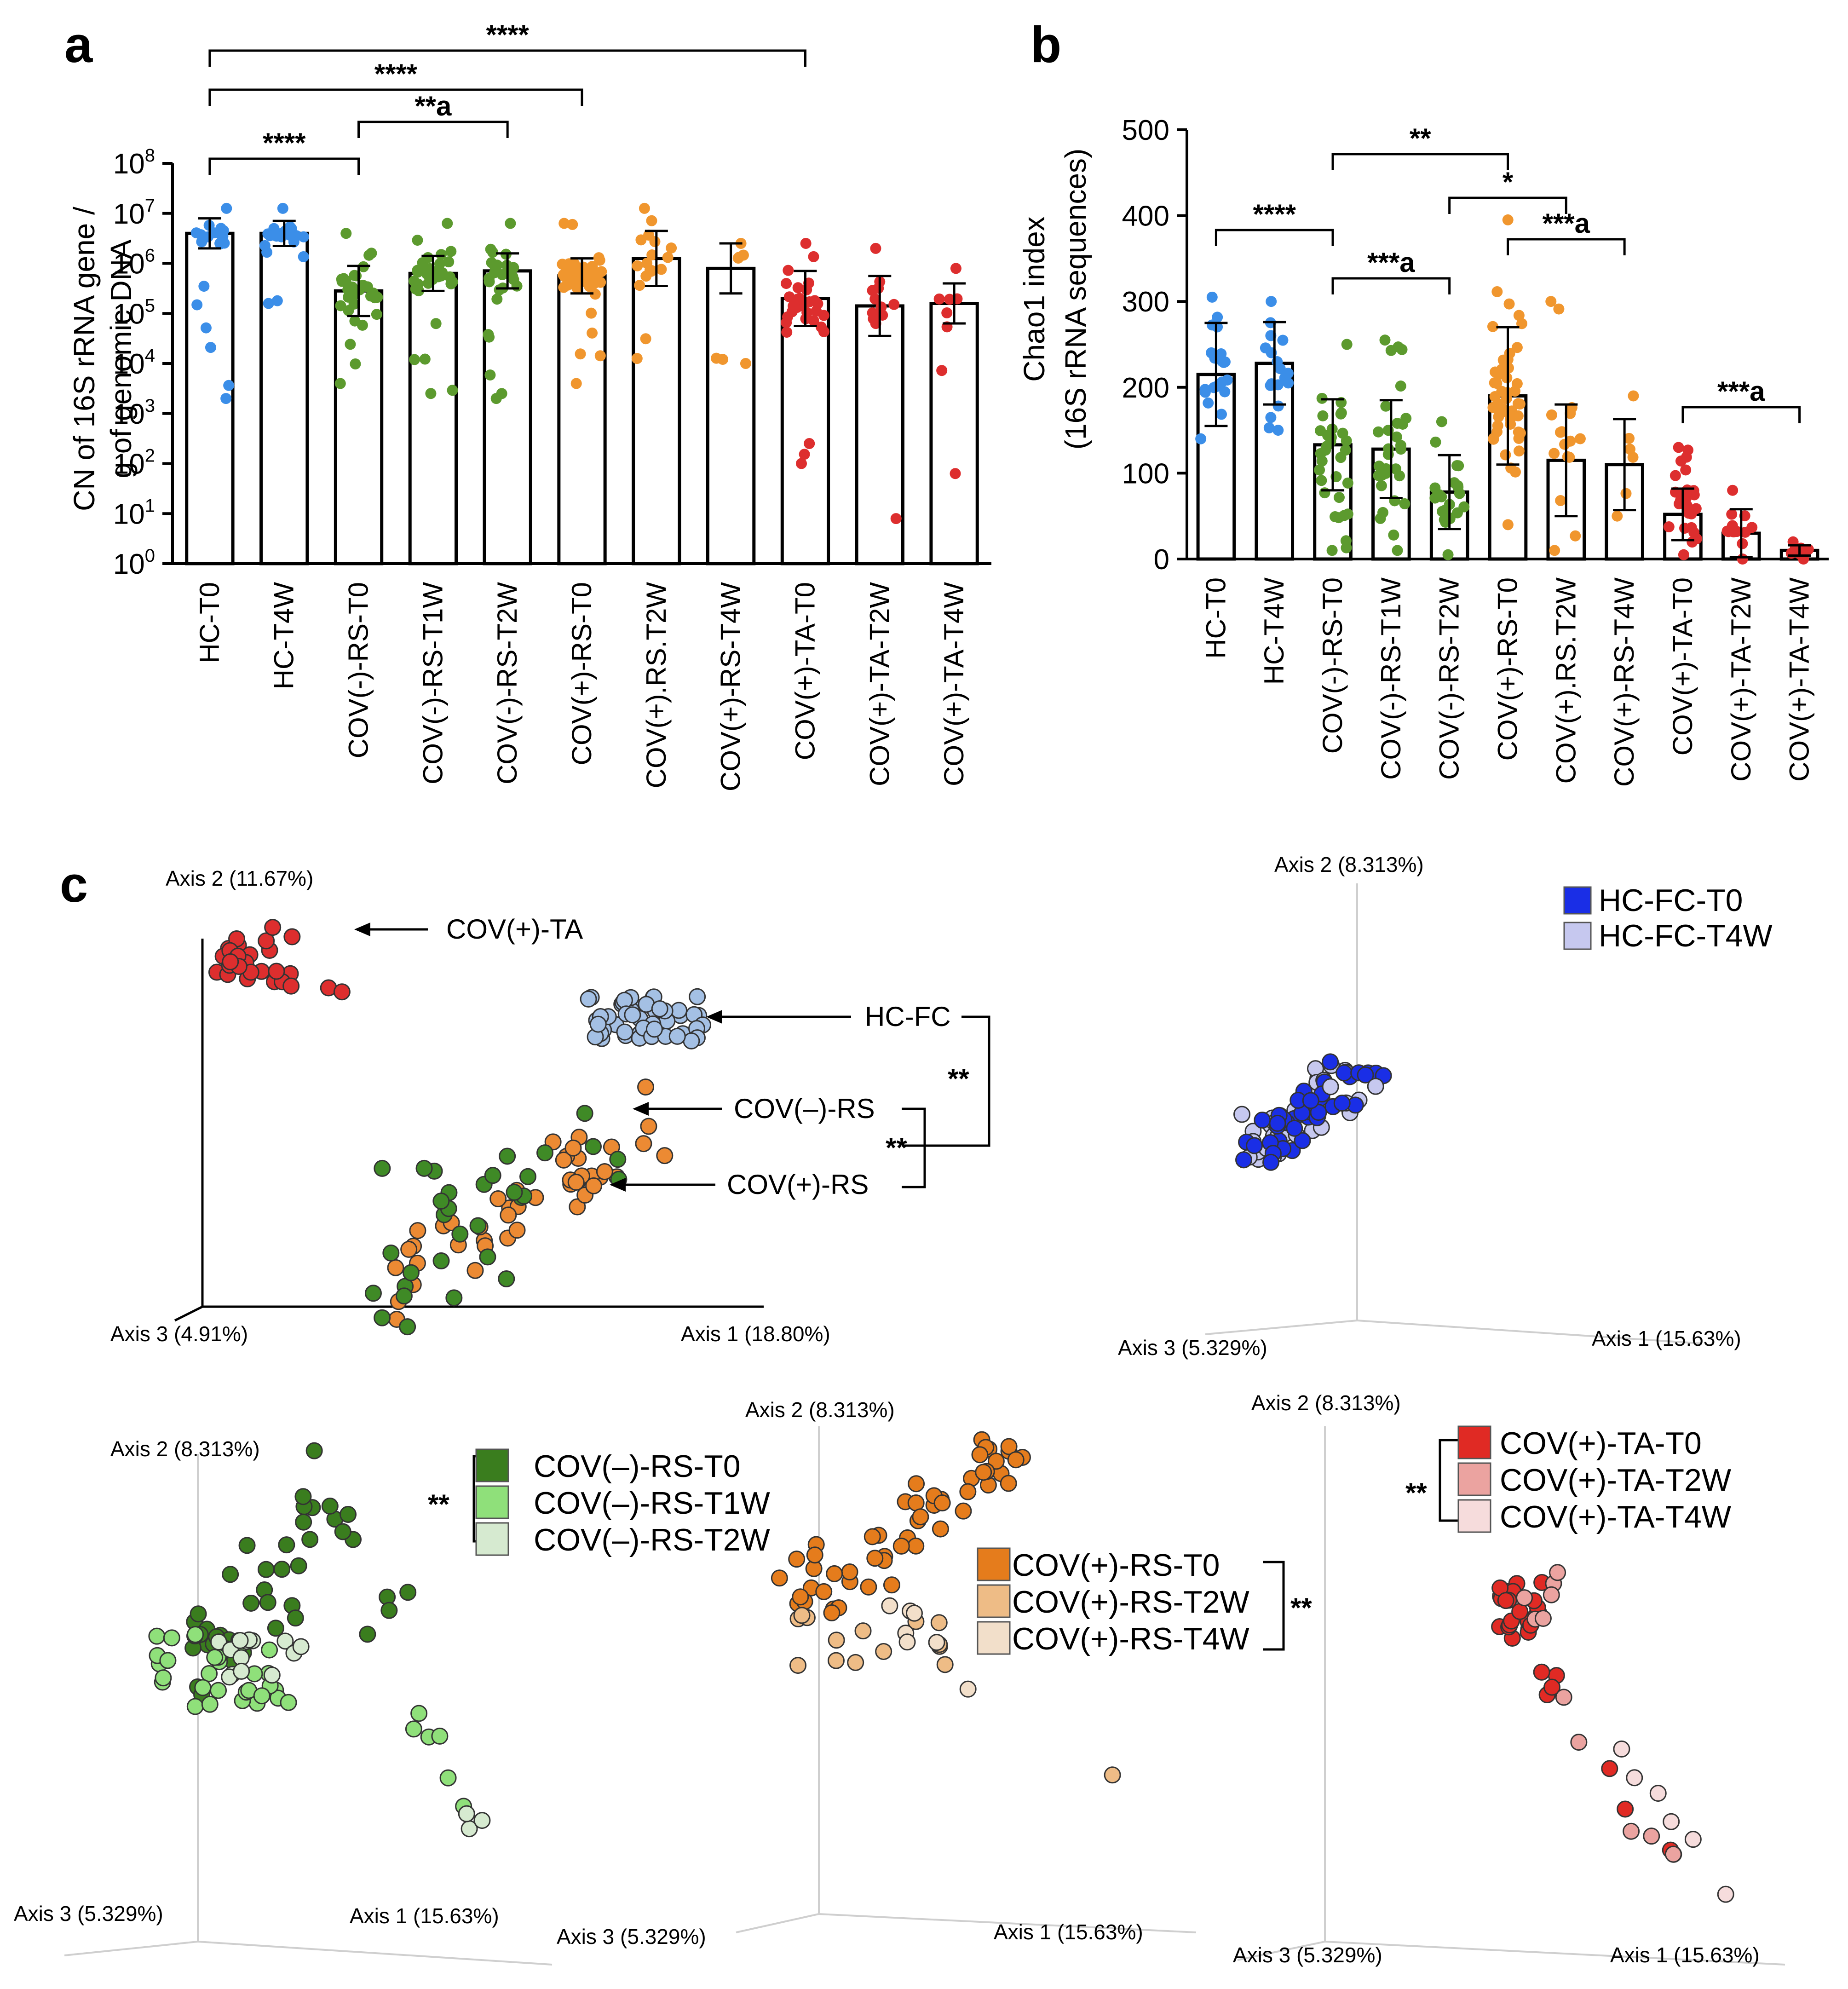  What do you see at coordinates (1420, 138) in the screenshot?
I see `comparison-label: **` at bounding box center [1420, 138].